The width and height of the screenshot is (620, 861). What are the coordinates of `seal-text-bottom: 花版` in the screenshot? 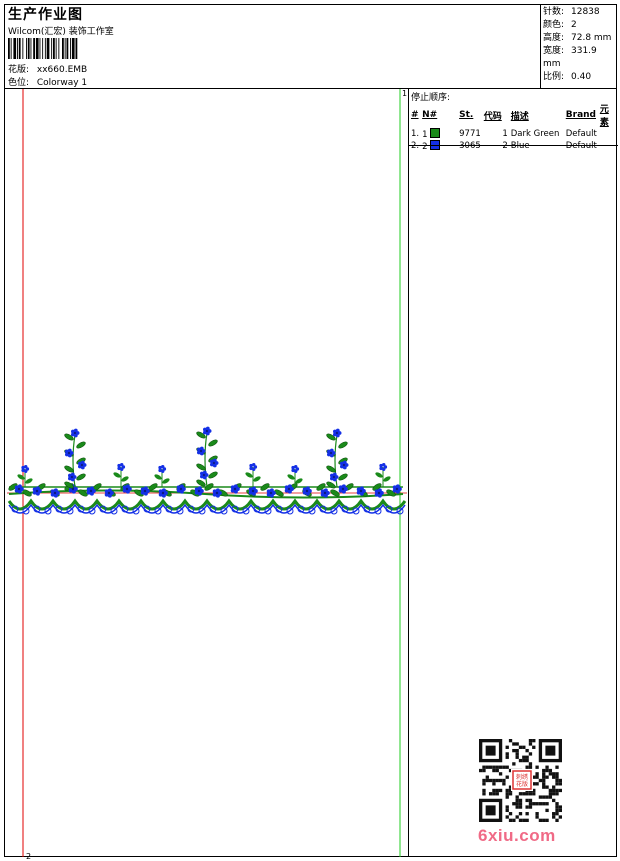 It's located at (522, 784).